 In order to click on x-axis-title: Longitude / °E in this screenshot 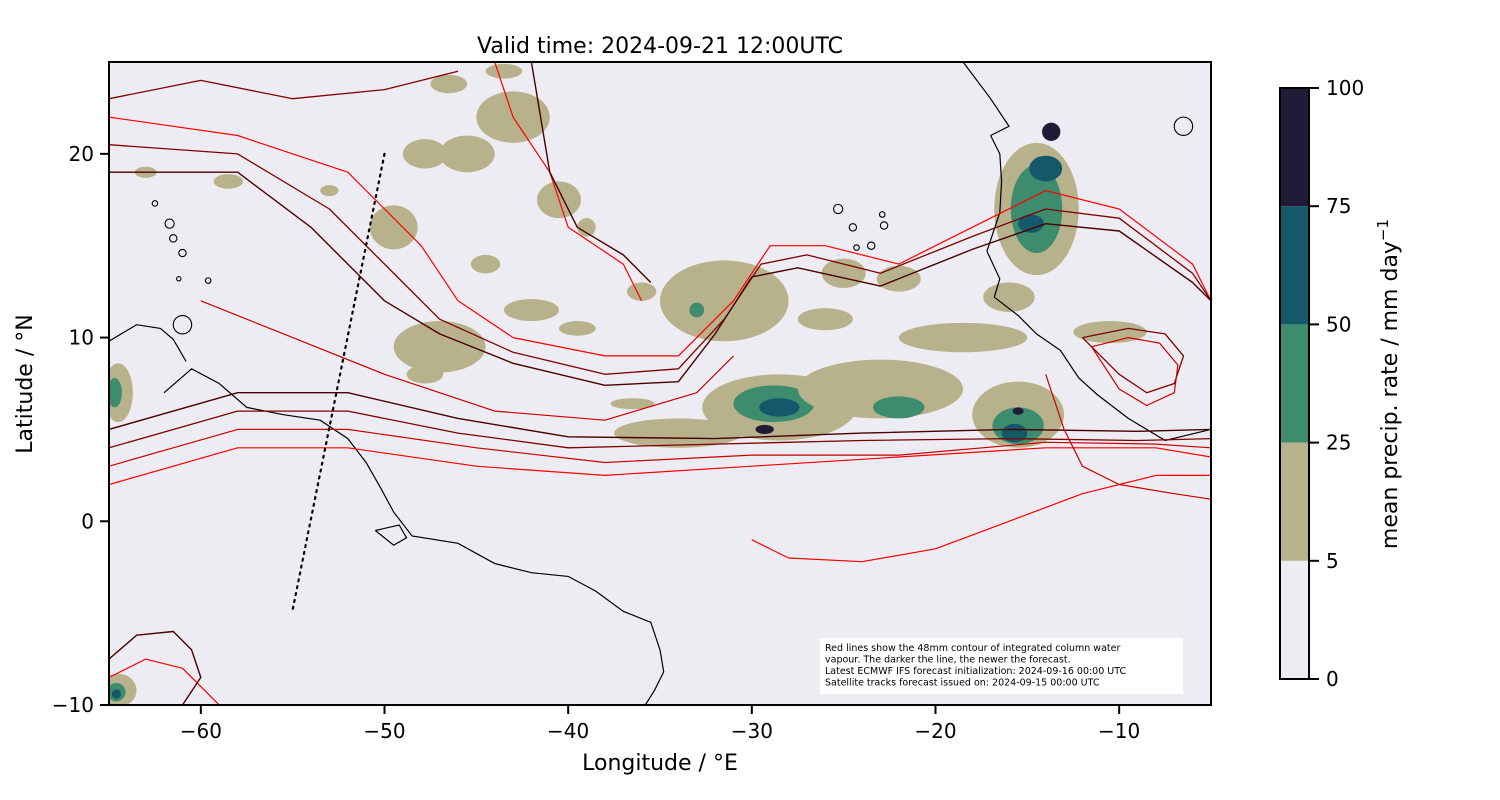, I will do `click(660, 763)`.